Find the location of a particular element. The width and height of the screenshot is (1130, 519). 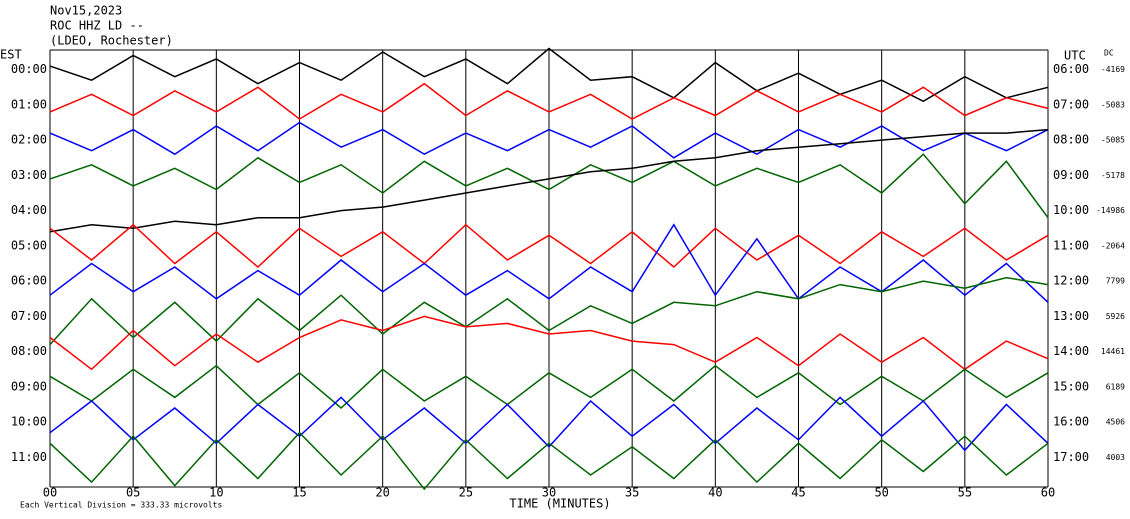

est-time-label: 10:00 is located at coordinates (29, 422).